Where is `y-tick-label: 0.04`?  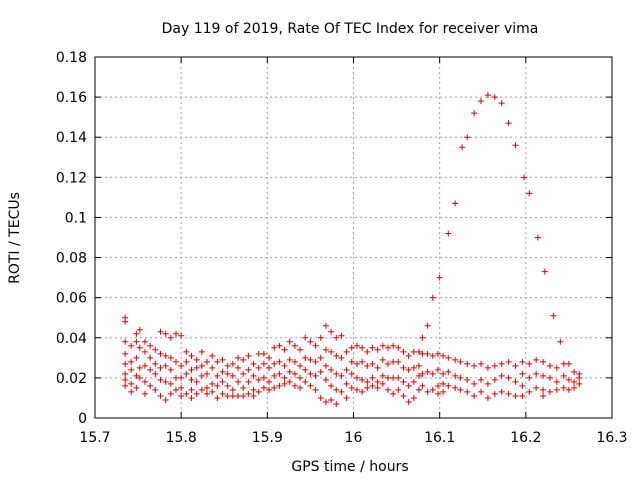 y-tick-label: 0.04 is located at coordinates (71, 339).